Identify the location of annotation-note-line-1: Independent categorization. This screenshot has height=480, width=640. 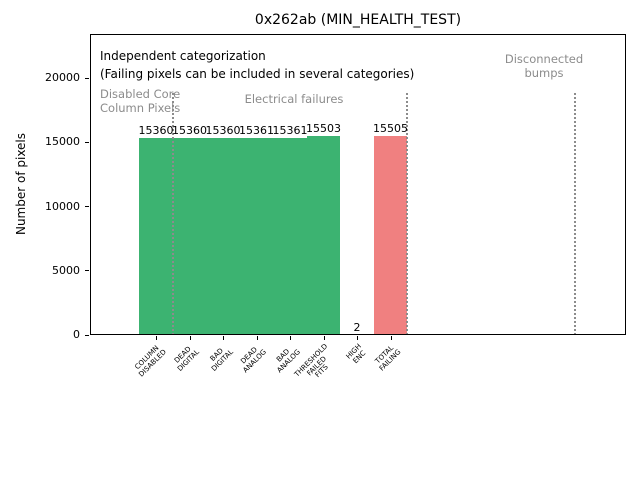
(183, 56).